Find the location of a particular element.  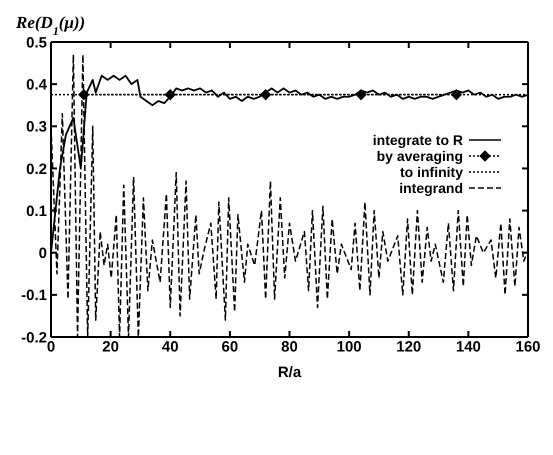

y-tick-label: -0.1 is located at coordinates (34, 295).